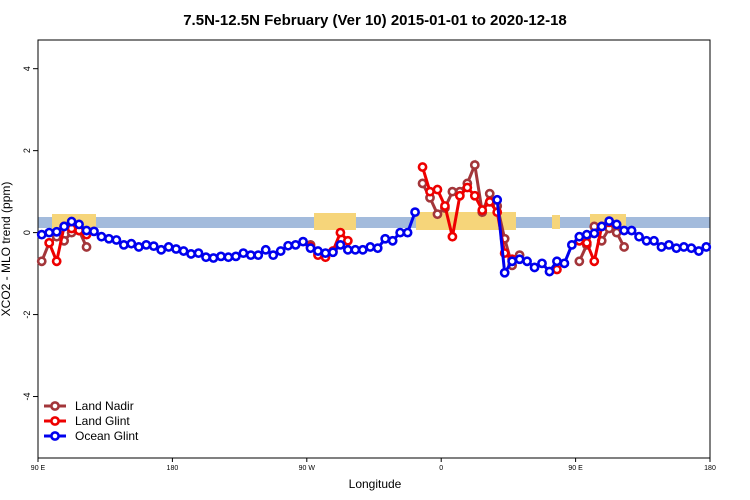 Image resolution: width=750 pixels, height=500 pixels. Describe the element at coordinates (575, 468) in the screenshot. I see `x-tick-label: 90 E` at that location.